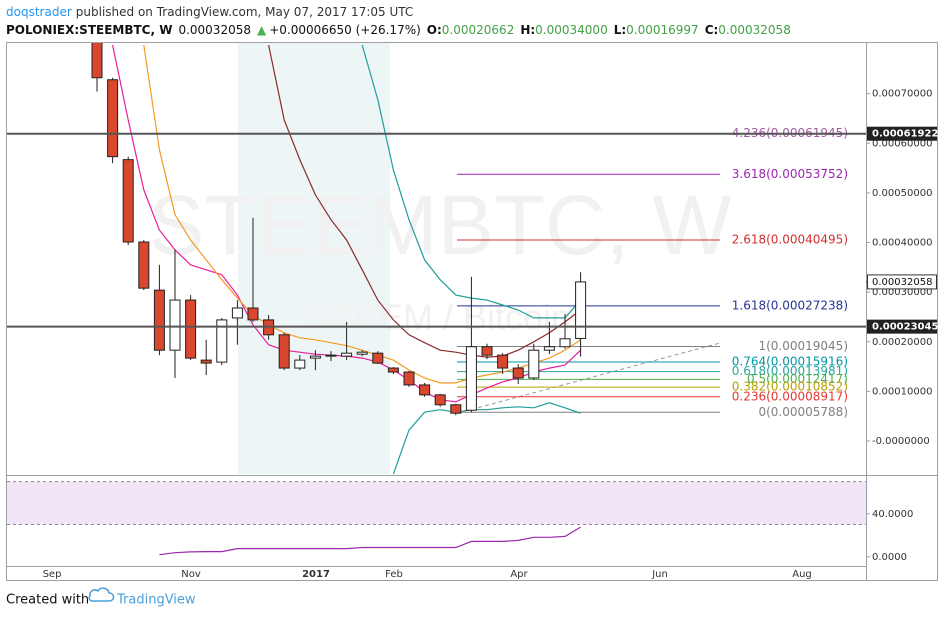  What do you see at coordinates (101, 594) in the screenshot?
I see `tradingview-logo` at bounding box center [101, 594].